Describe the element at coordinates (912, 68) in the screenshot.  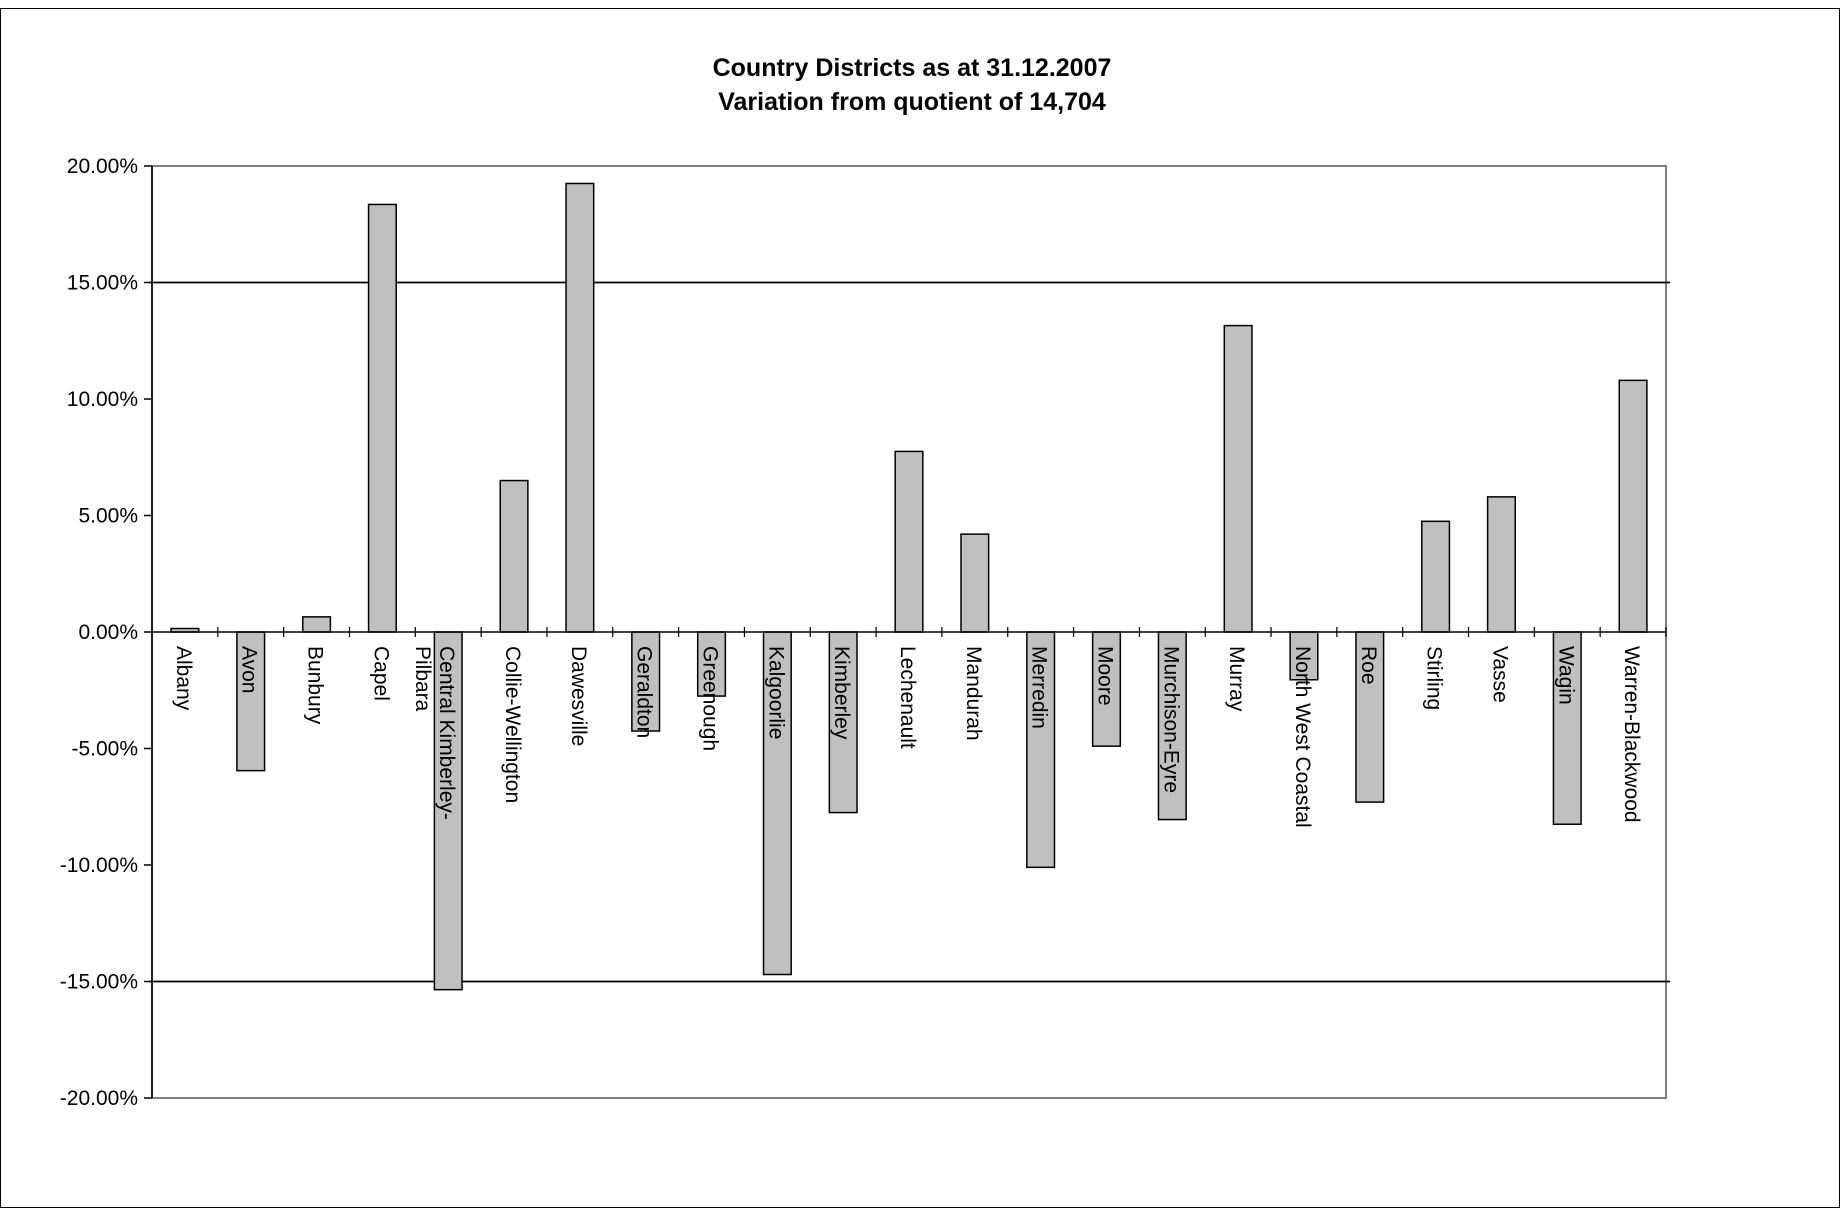
I see `chart-title-line-1: Country Districts as at 31.12.2007` at that location.